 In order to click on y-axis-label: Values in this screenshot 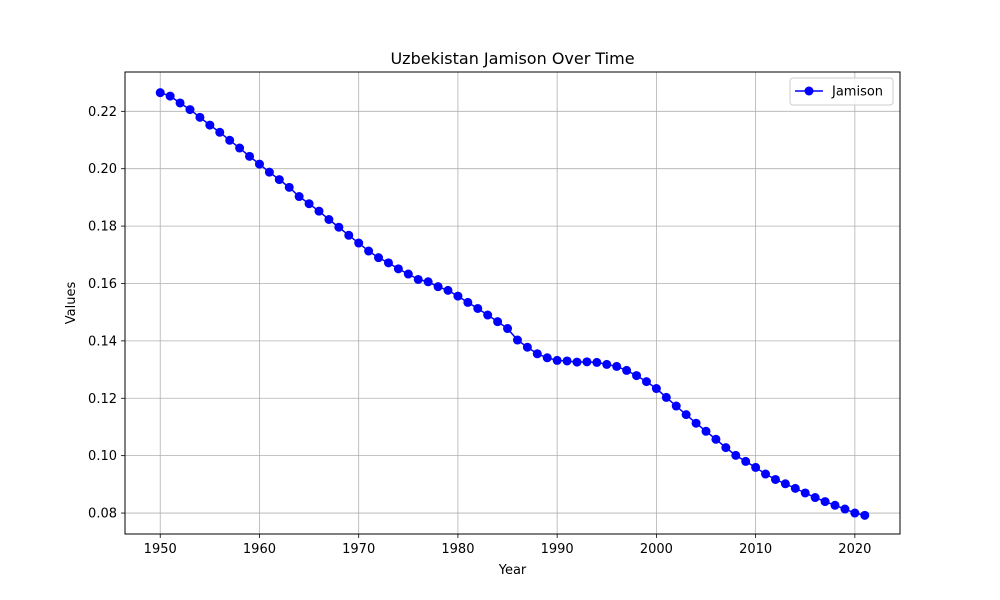, I will do `click(71, 303)`.